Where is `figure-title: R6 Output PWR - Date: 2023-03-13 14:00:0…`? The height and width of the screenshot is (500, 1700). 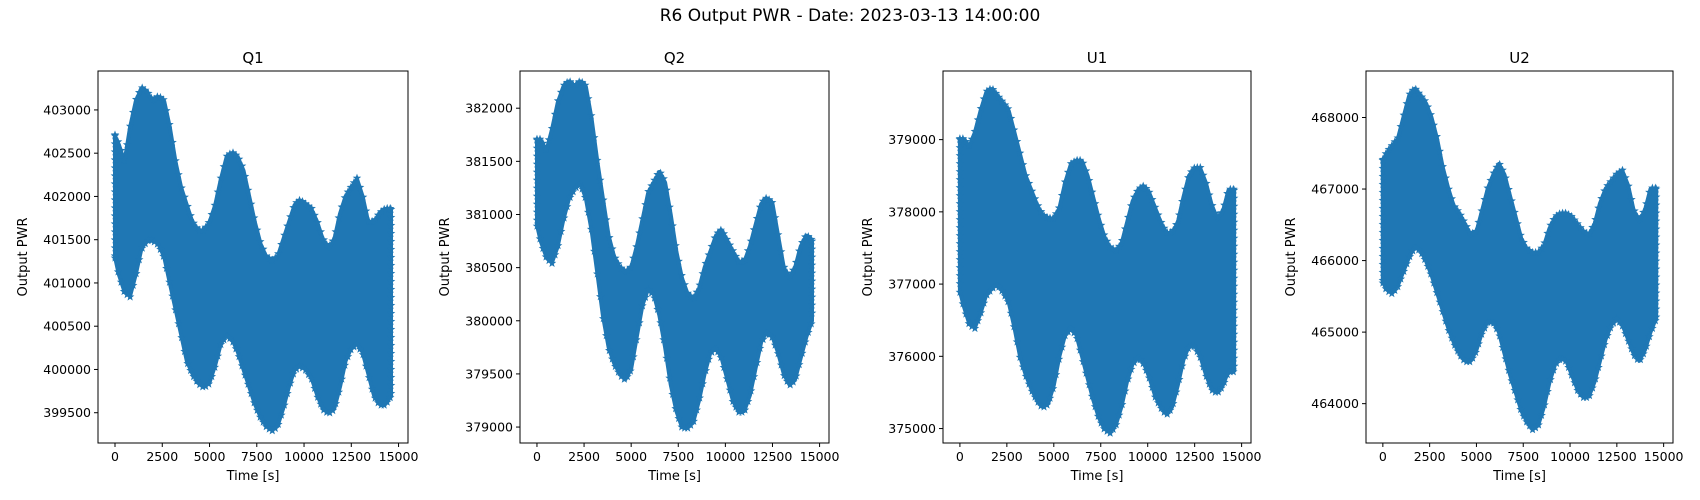 figure-title: R6 Output PWR - Date: 2023-03-13 14:00:0… is located at coordinates (850, 16).